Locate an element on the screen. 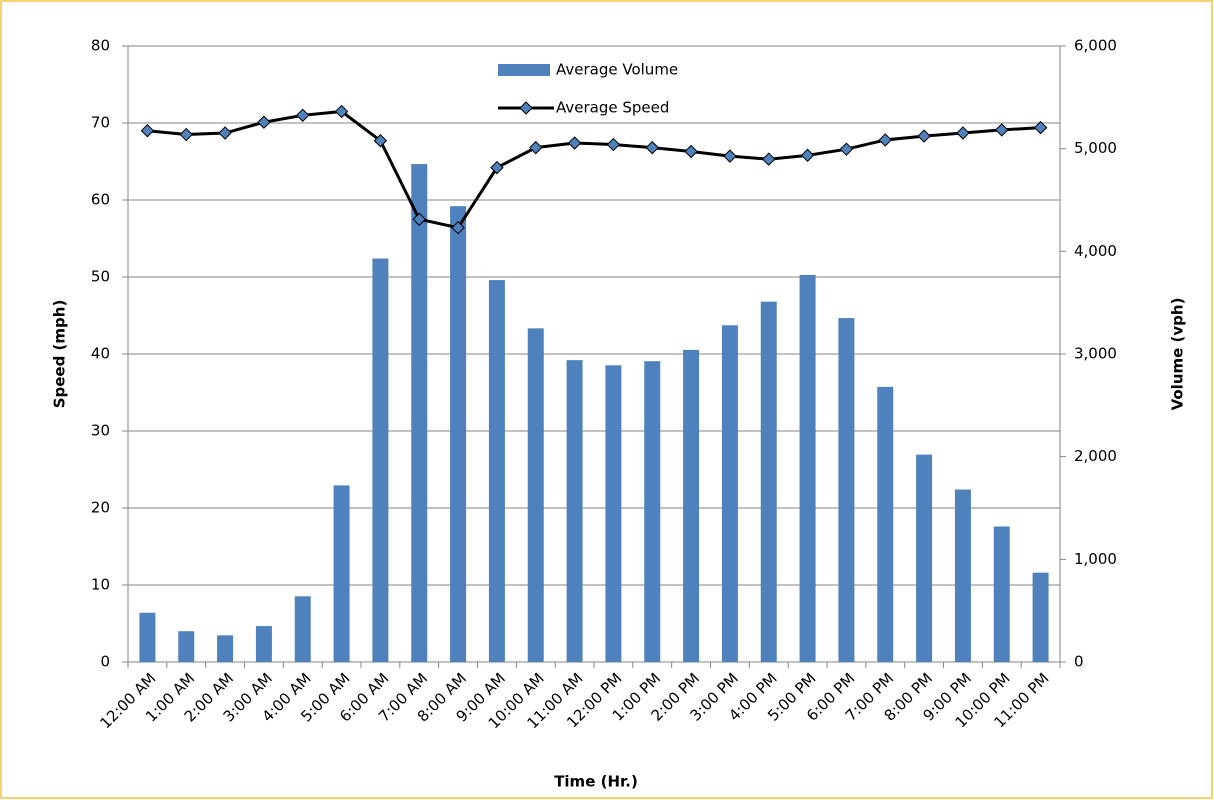 This screenshot has height=800, width=1214. y2-tick-label: 4,000 is located at coordinates (1095, 251).